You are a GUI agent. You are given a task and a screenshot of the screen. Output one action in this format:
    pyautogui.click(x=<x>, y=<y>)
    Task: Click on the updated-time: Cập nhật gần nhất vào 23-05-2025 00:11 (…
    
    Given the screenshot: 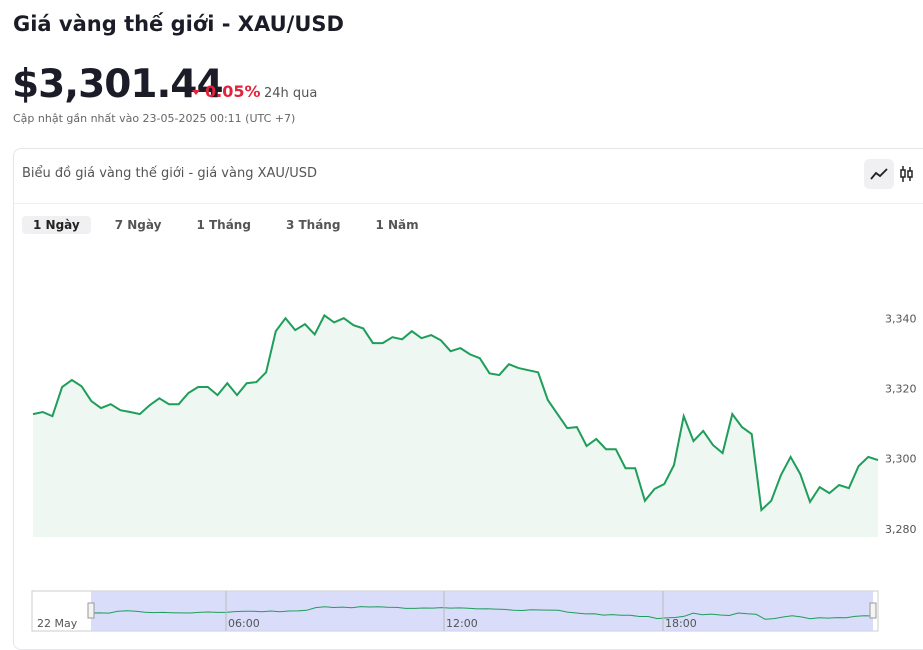 What is the action you would take?
    pyautogui.click(x=154, y=118)
    